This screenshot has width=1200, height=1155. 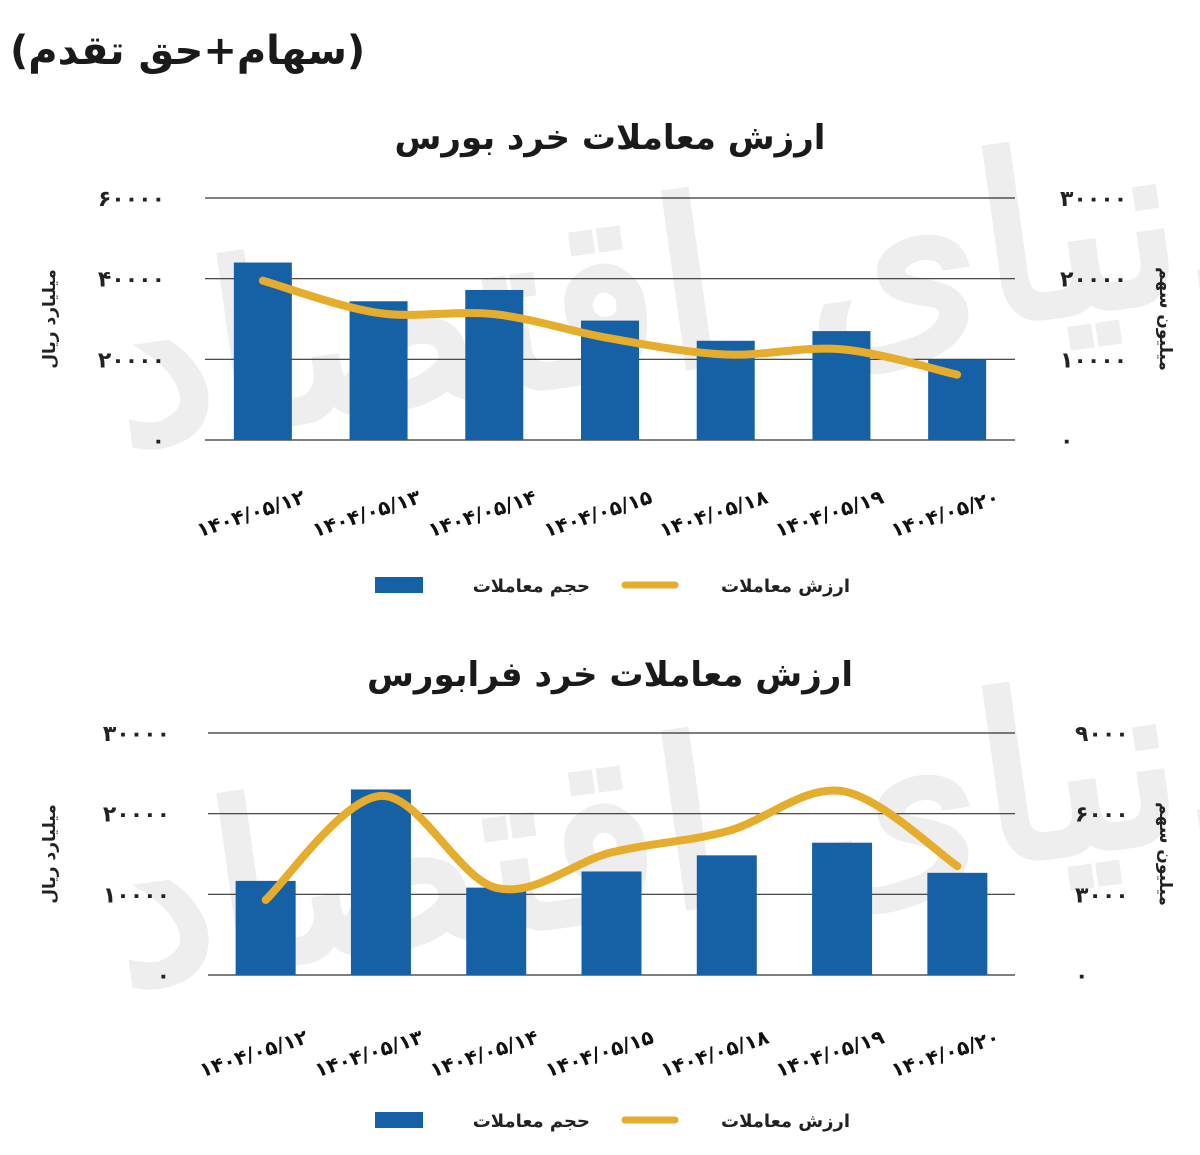 What do you see at coordinates (1102, 895) in the screenshot?
I see `y-right-tick-label: ۳۰۰۰` at bounding box center [1102, 895].